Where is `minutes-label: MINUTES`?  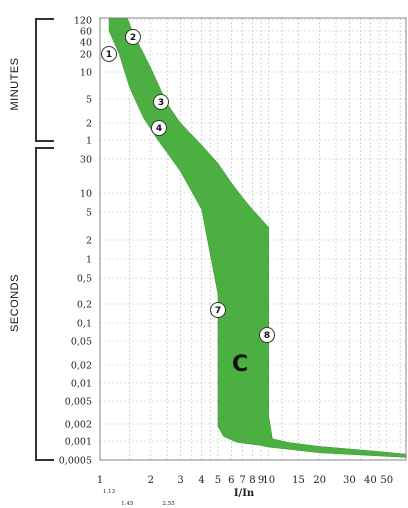
minutes-label: MINUTES is located at coordinates (15, 84).